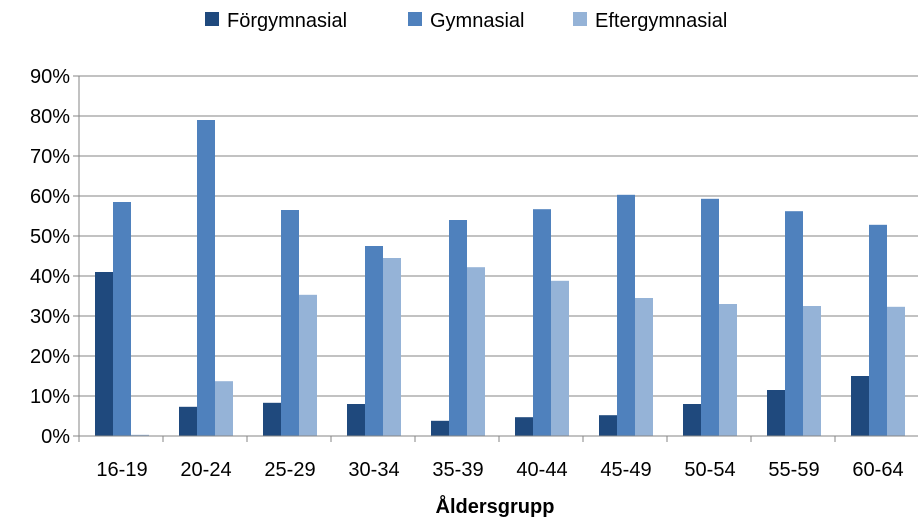 This screenshot has height=526, width=918. What do you see at coordinates (50, 257) in the screenshot?
I see `y-axis-ticks: 0% 10% 20% 30% 40% 50% 60% 70% 80% 90%` at bounding box center [50, 257].